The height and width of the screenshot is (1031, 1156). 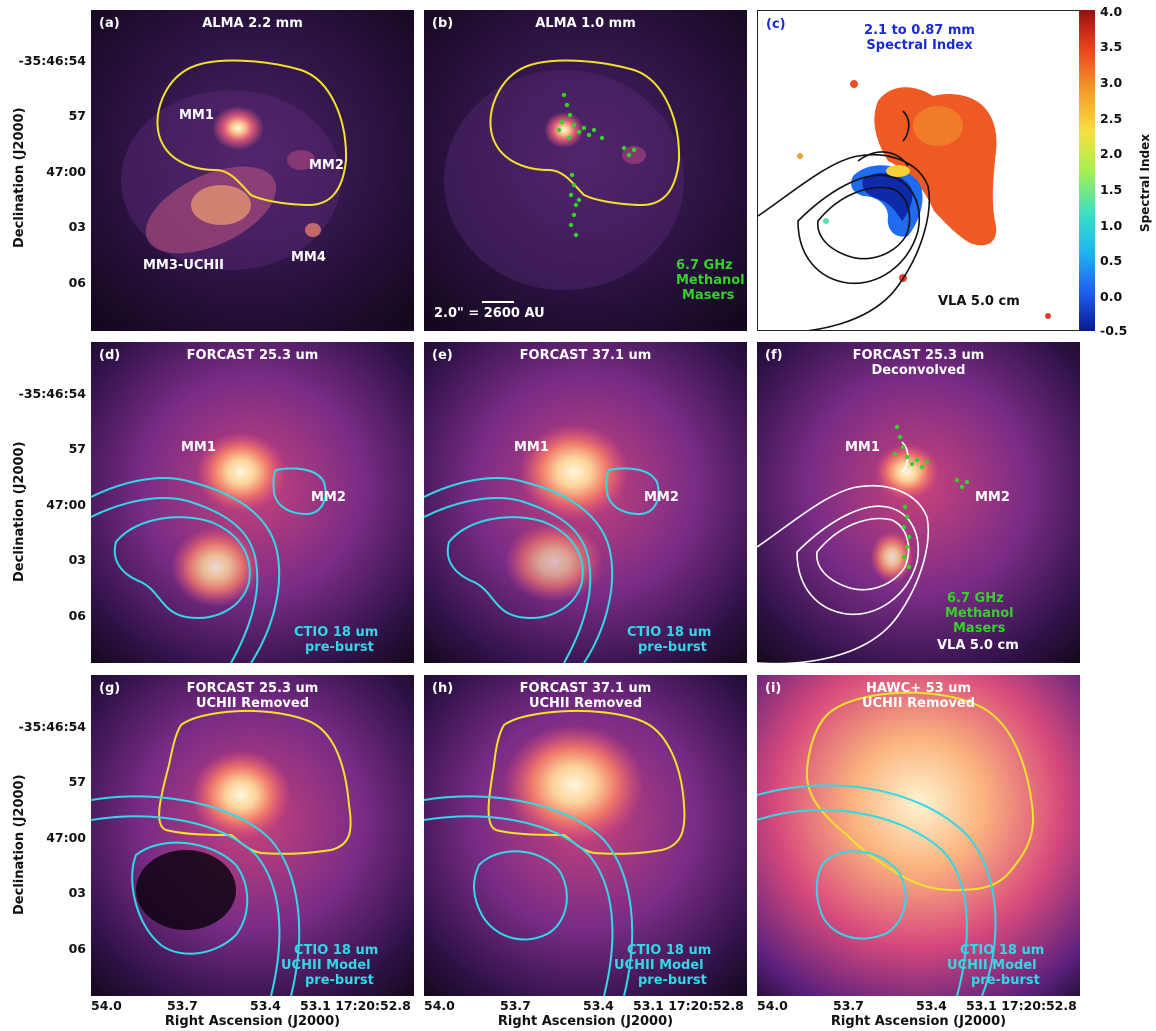 What do you see at coordinates (183, 265) in the screenshot?
I see `source-mm3: MM3-UCHII` at bounding box center [183, 265].